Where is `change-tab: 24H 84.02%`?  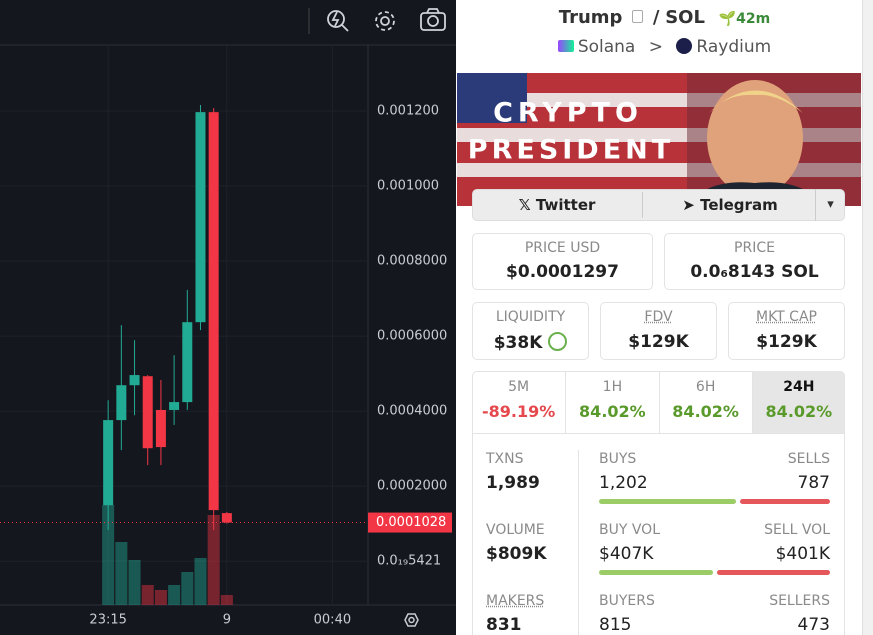
change-tab: 24H 84.02% is located at coordinates (798, 402).